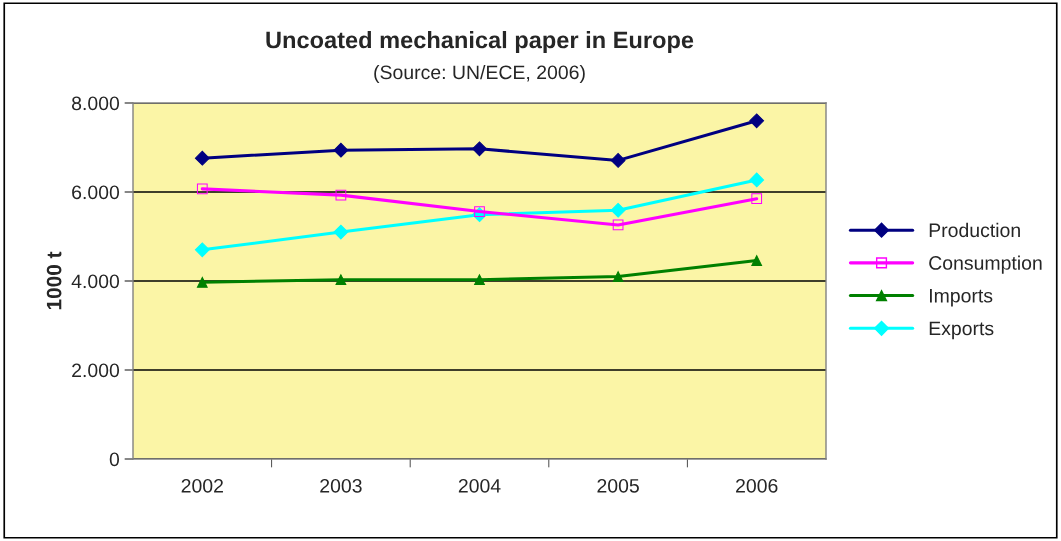 This screenshot has width=1061, height=541. What do you see at coordinates (480, 42) in the screenshot?
I see `chart-title: Uncoated mechanical paper in Europe` at bounding box center [480, 42].